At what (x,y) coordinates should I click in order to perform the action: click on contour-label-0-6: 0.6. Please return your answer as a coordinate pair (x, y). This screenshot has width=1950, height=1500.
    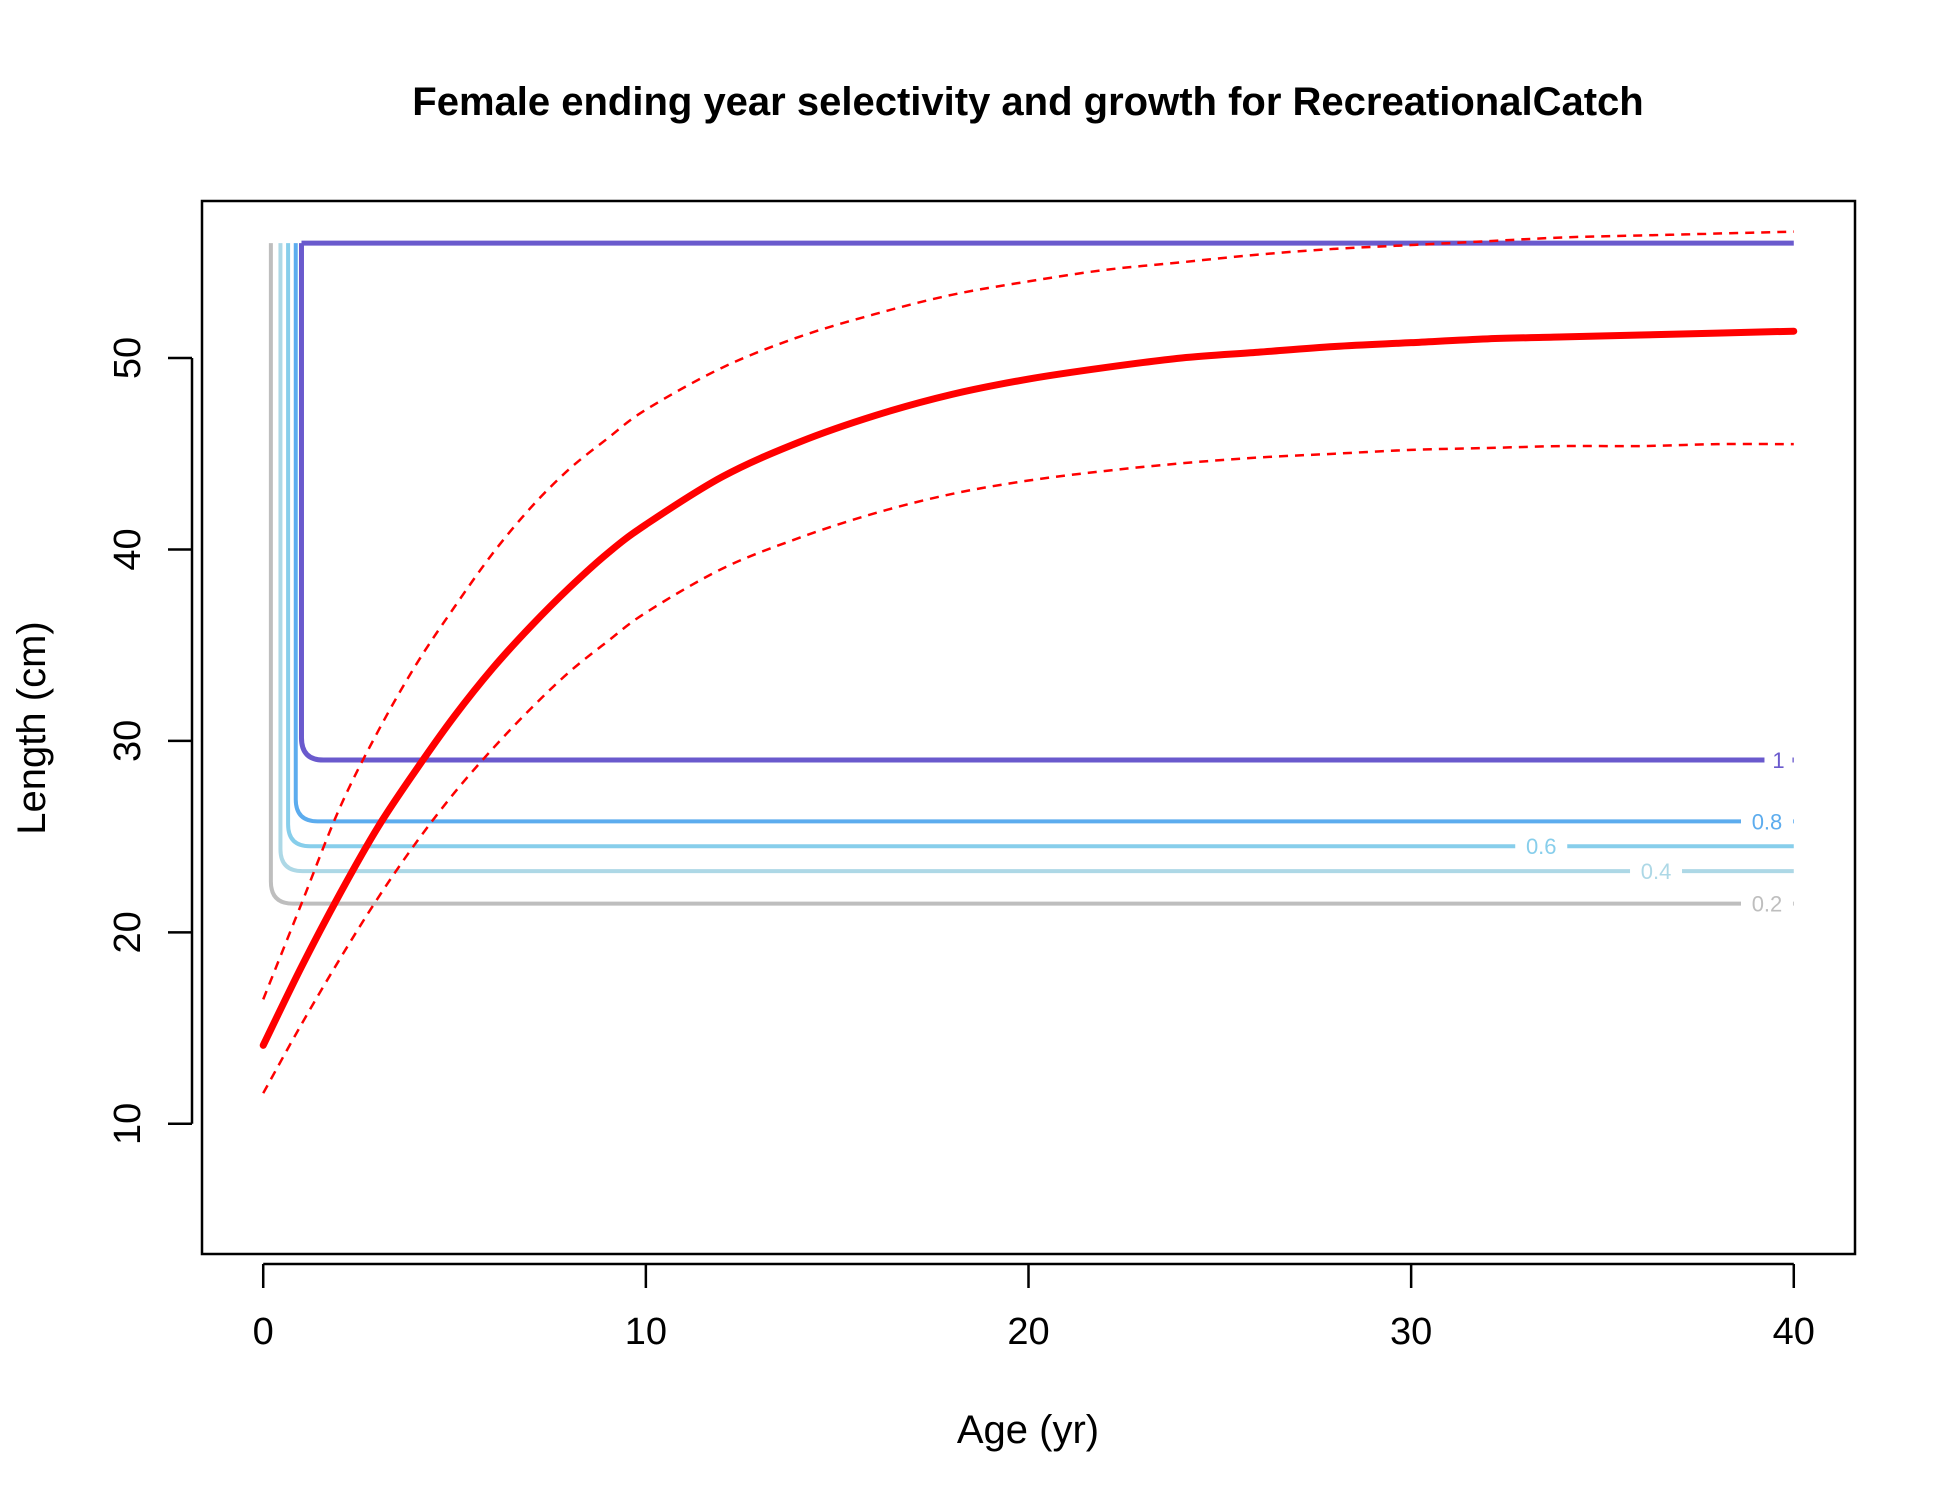
    Looking at the image, I should click on (1541, 846).